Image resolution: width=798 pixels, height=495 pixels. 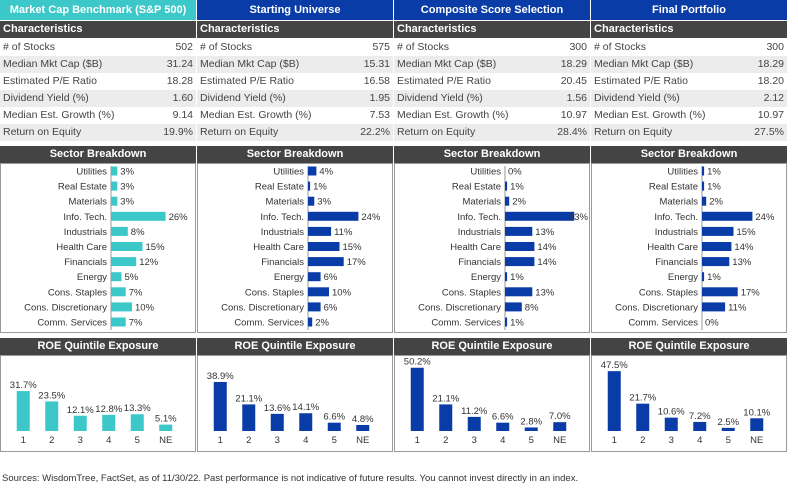 What do you see at coordinates (51, 395) in the screenshot?
I see `roe-value-label: 23.5%` at bounding box center [51, 395].